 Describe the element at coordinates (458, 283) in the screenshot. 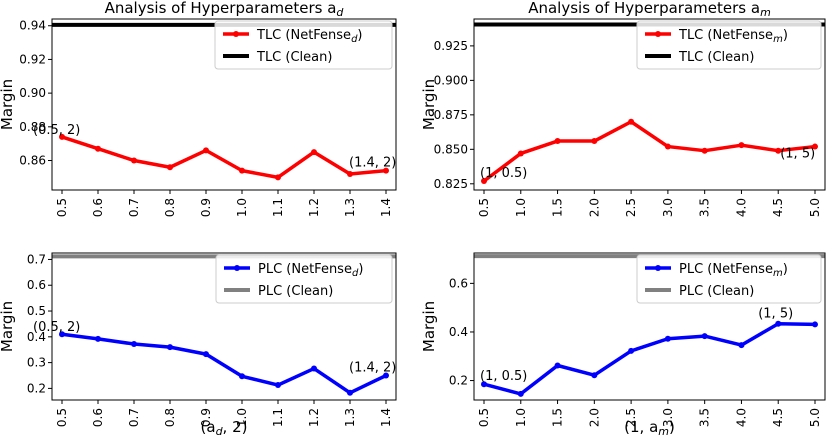

I see `y-tick-label: 0.6` at that location.